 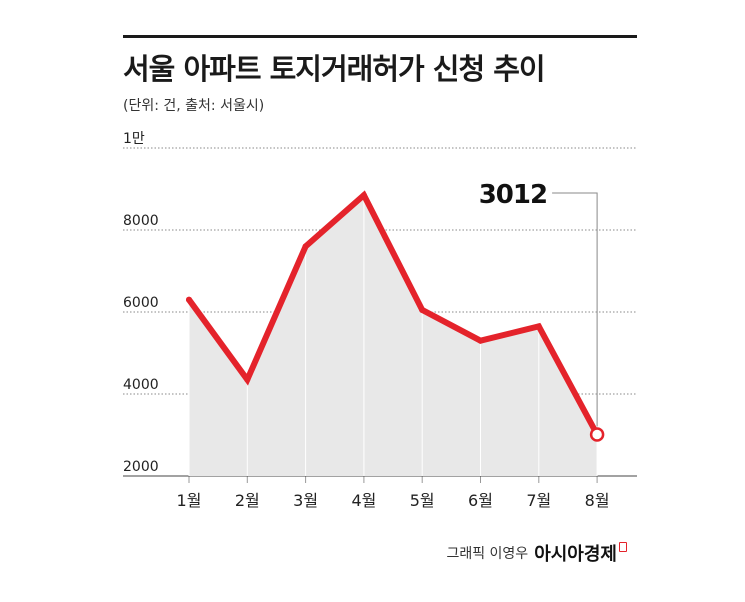 I want to click on y-tick-label: 8000, so click(x=141, y=221).